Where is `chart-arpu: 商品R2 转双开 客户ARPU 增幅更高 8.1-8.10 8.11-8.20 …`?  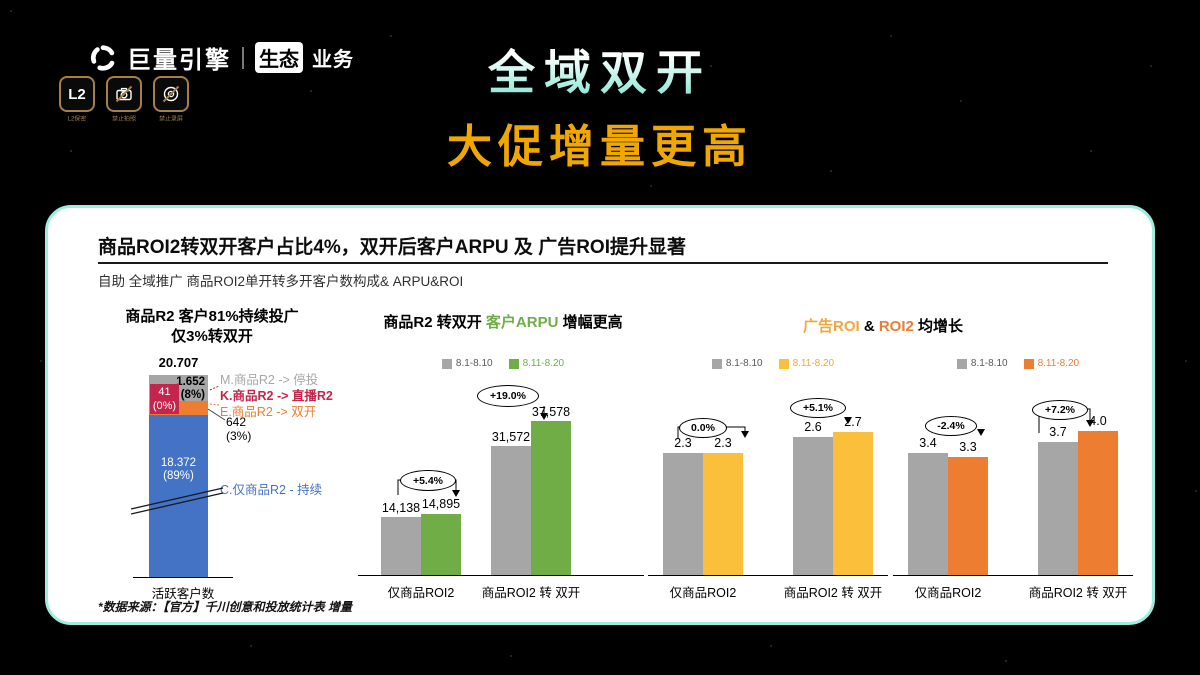 chart-arpu: 商品R2 转双开 客户ARPU 增幅更高 8.1-8.10 8.11-8.20 … is located at coordinates (503, 455).